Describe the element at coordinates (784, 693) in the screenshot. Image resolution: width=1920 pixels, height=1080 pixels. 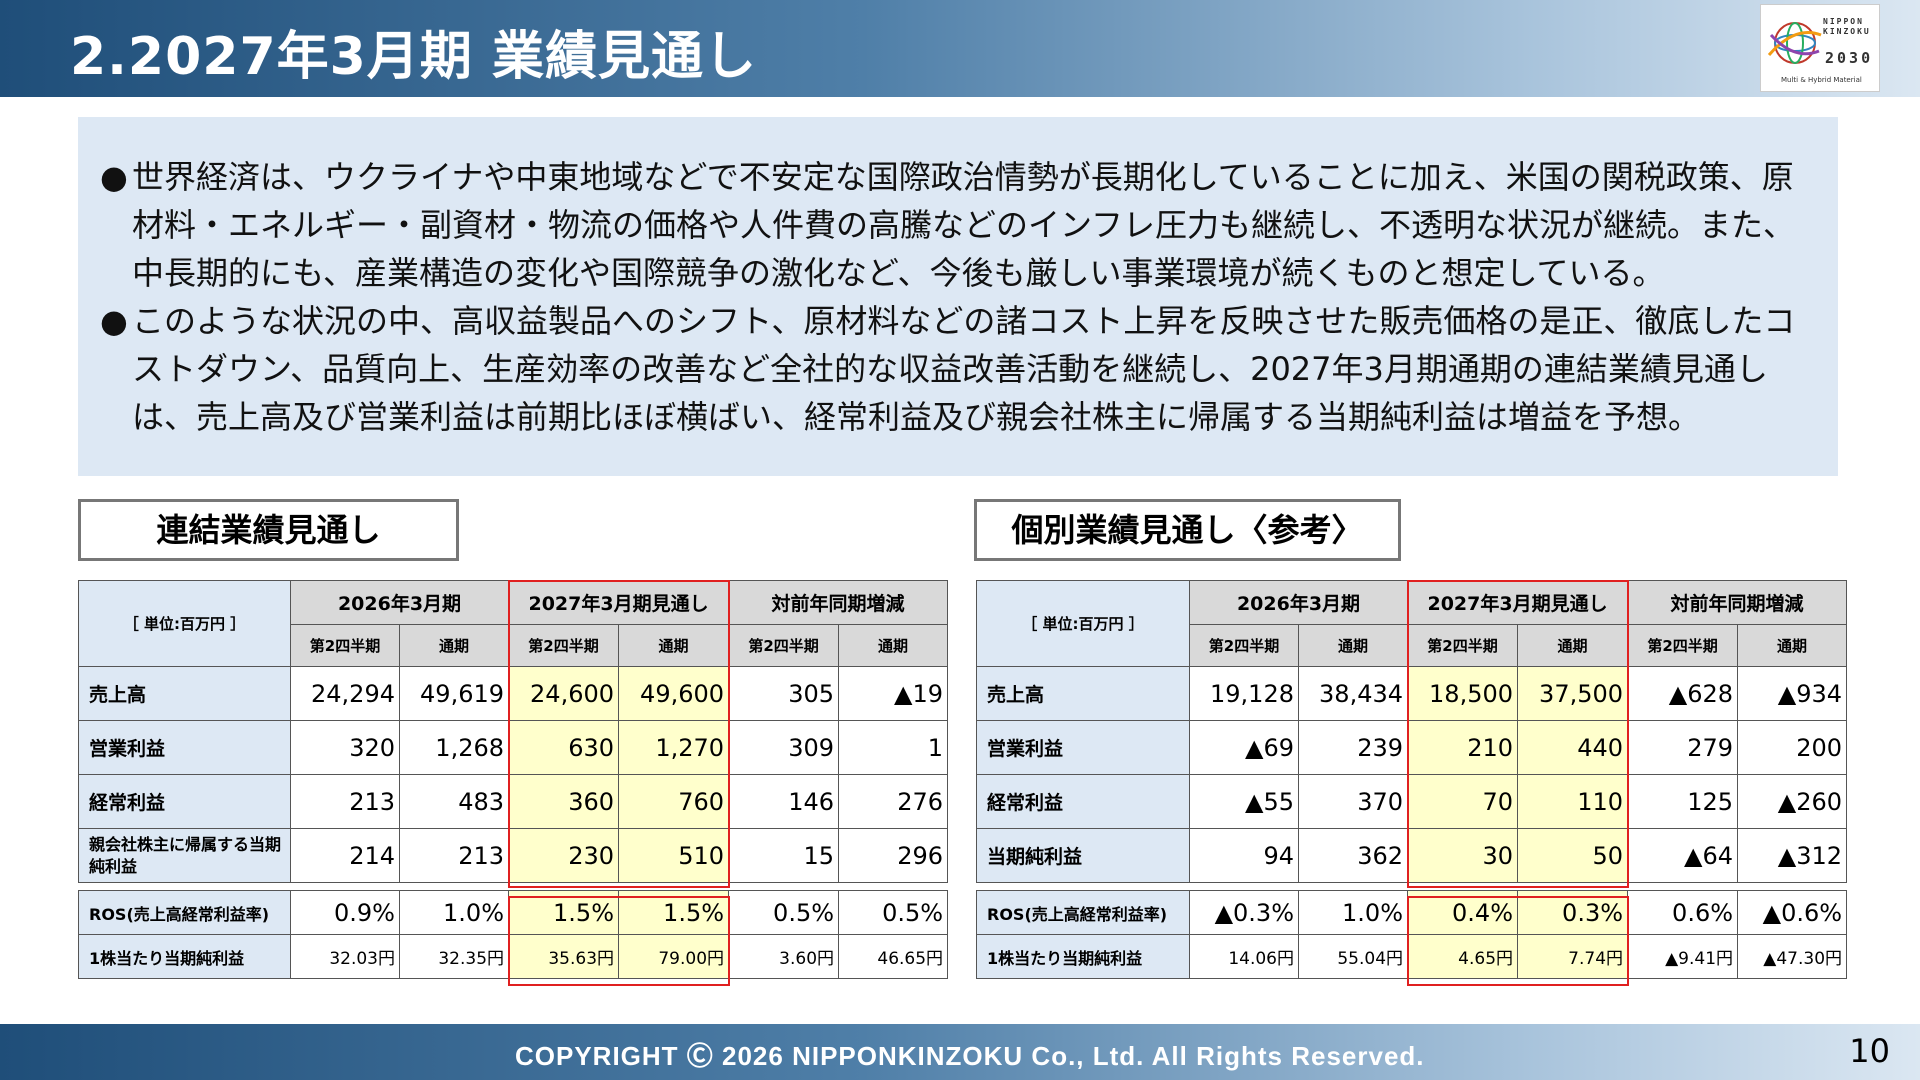
I see `cell-value: 305` at that location.